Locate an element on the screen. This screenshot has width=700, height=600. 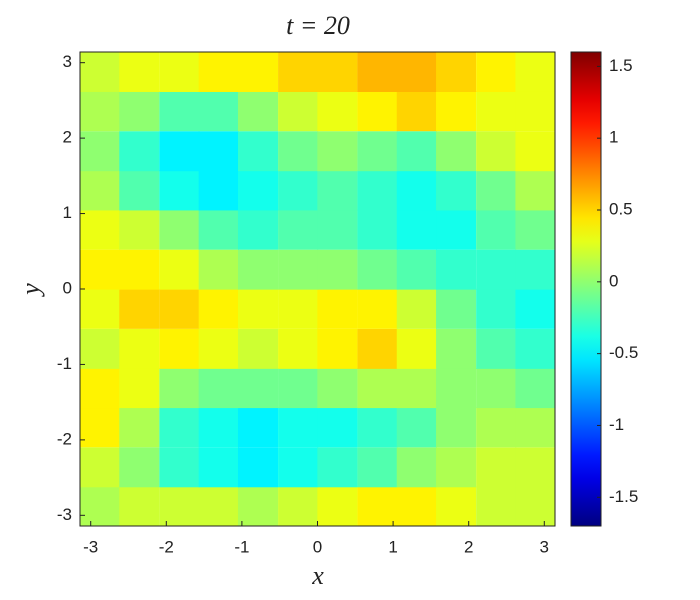
y-tick-label: -2 is located at coordinates (64, 438).